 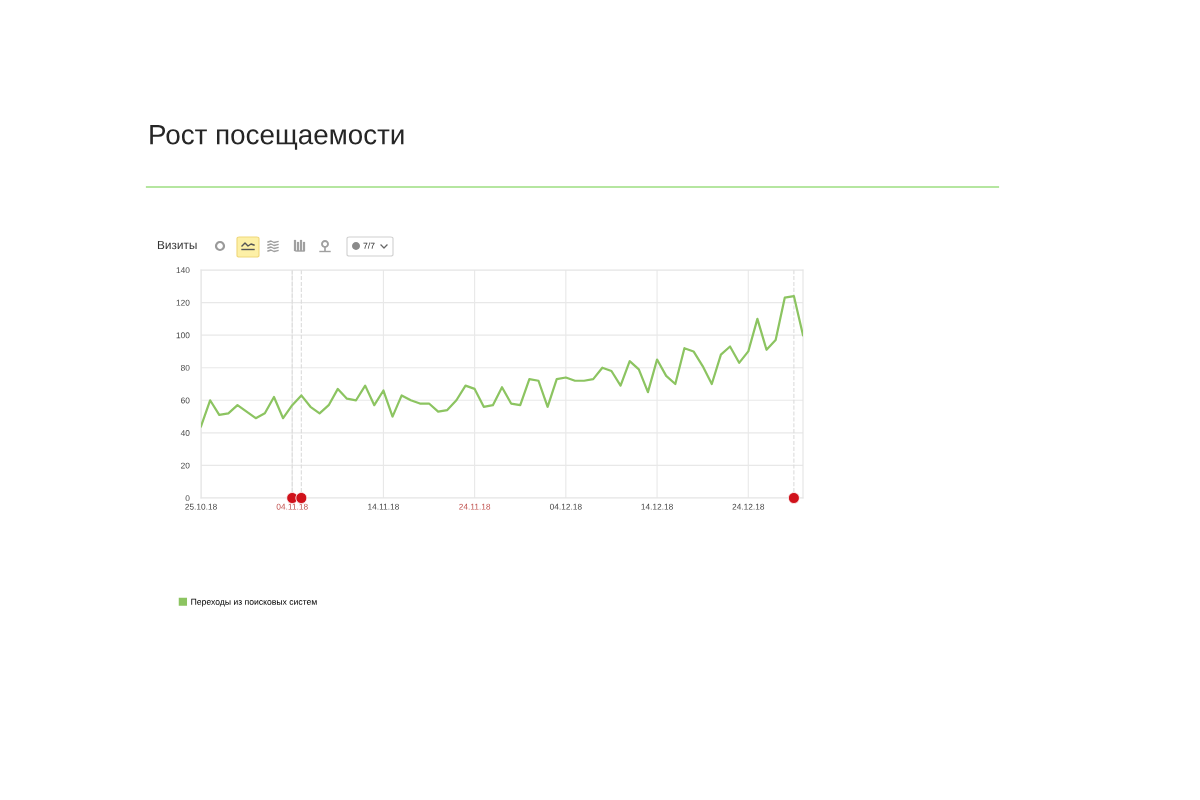 I want to click on legend-label: Переходы из поисковых систем, so click(x=254, y=602).